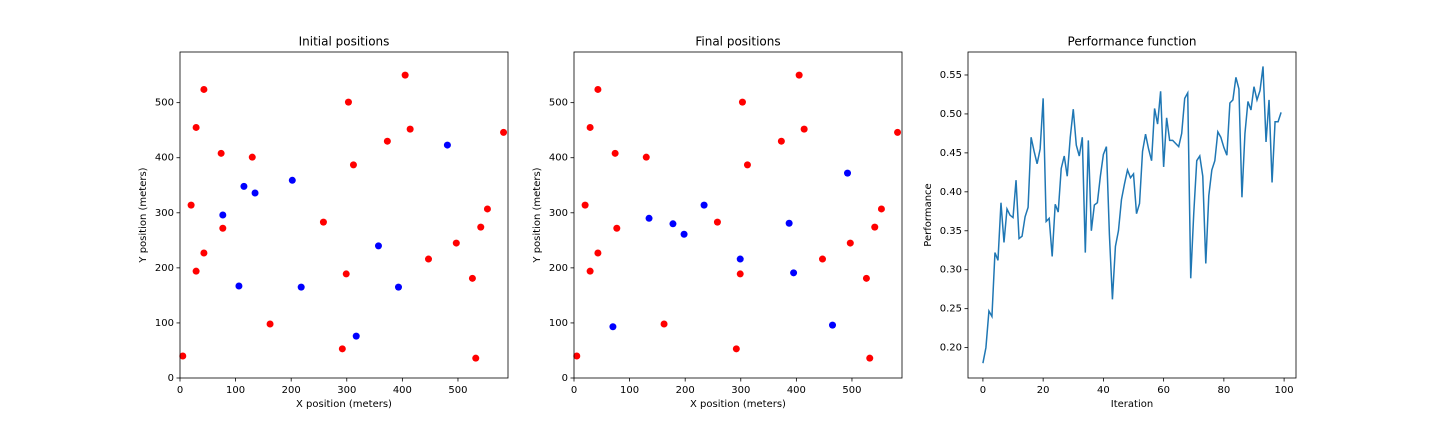  What do you see at coordinates (951, 192) in the screenshot?
I see `y-tick-label: 0.40` at bounding box center [951, 192].